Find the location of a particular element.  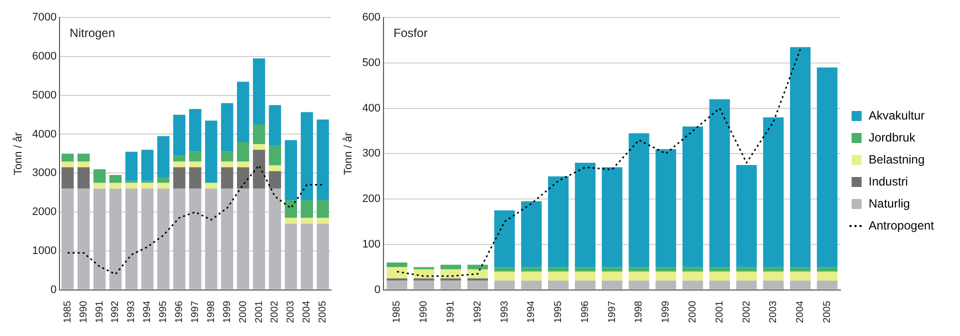

legend-label: Antropogent is located at coordinates (901, 225).